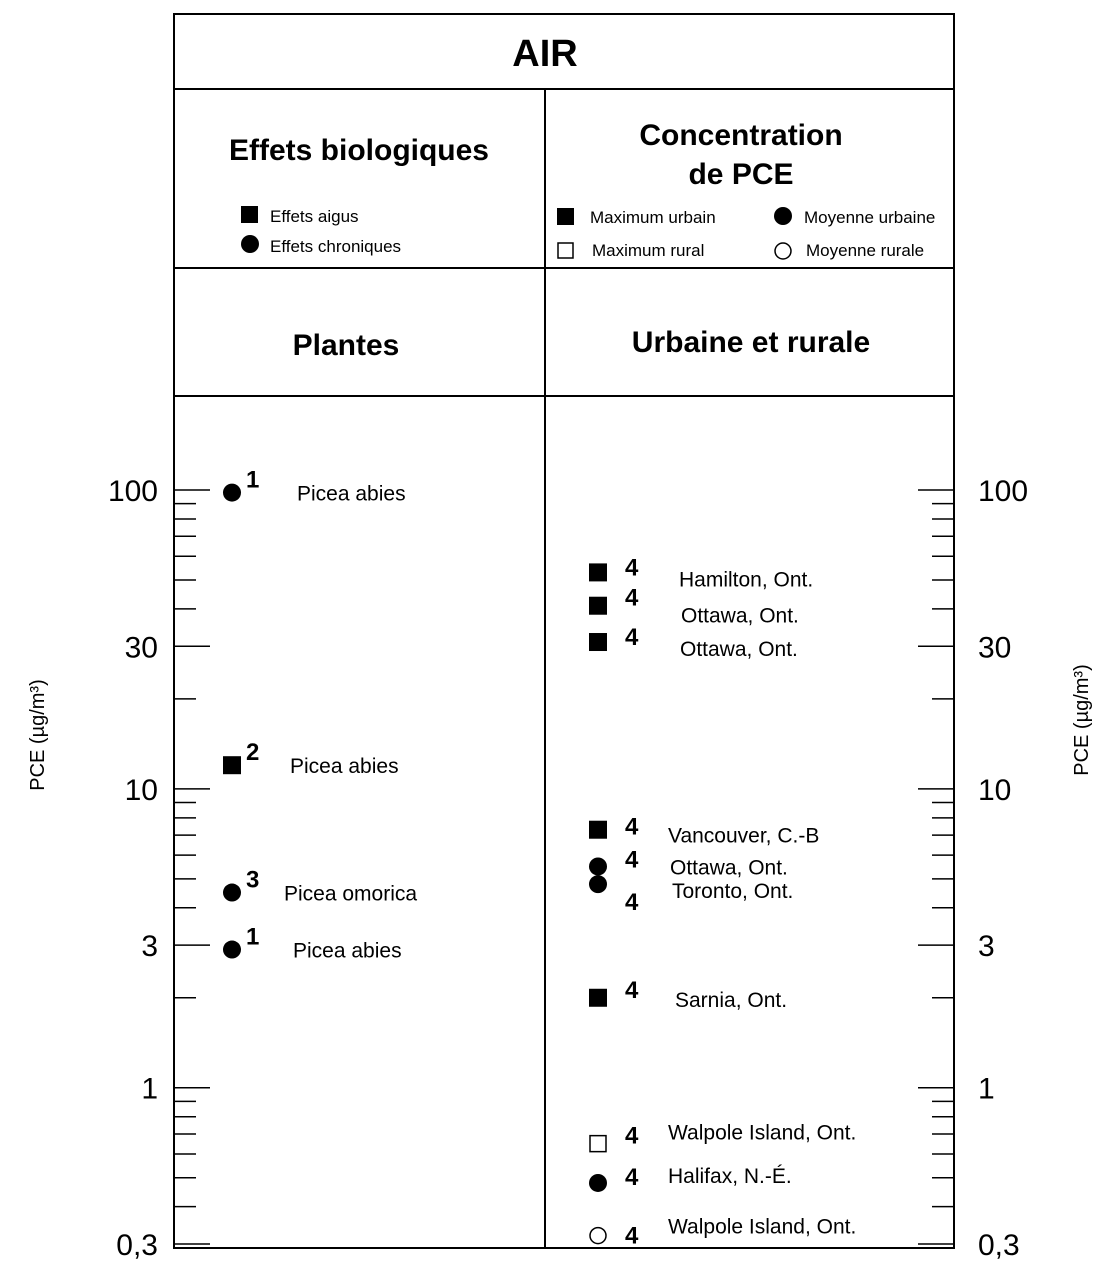 The image size is (1099, 1266). What do you see at coordinates (730, 1176) in the screenshot?
I see `location-label: Halifax, N.-É.` at bounding box center [730, 1176].